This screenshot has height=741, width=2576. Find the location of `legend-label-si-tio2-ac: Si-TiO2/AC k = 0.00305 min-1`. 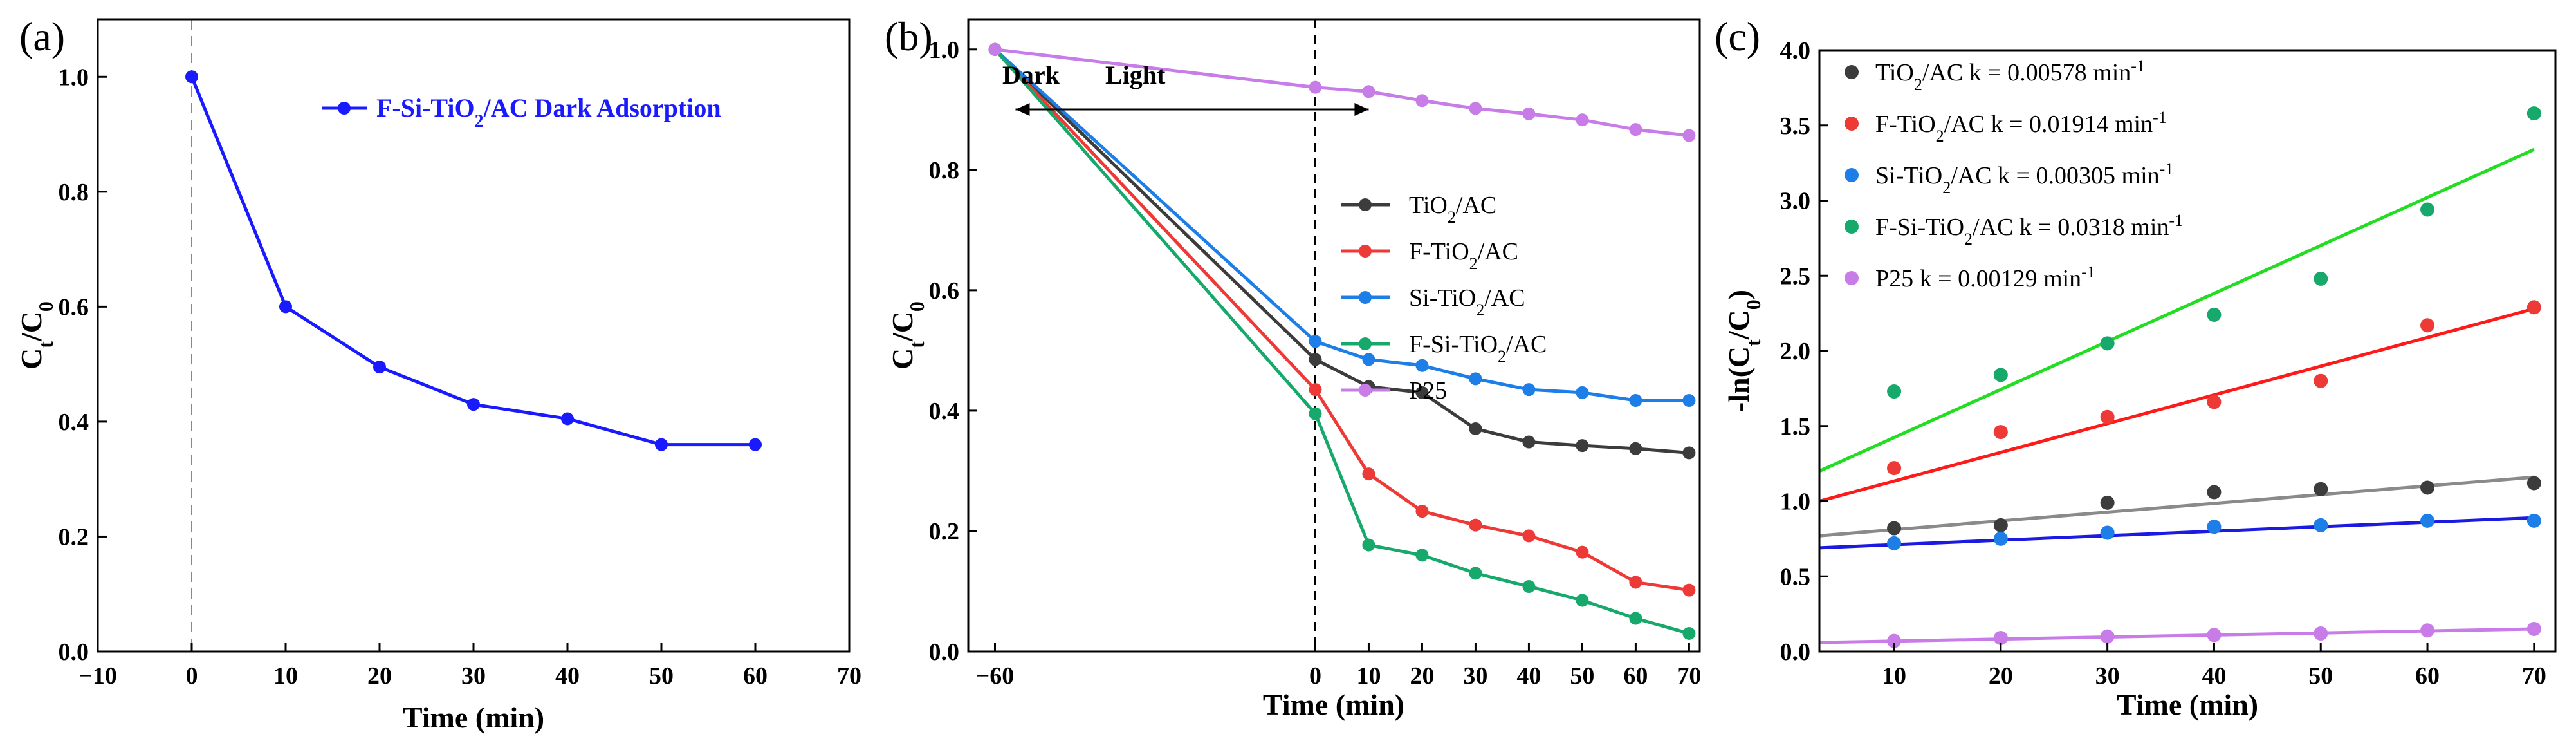

legend-label-si-tio2-ac: Si-TiO2/AC k = 0.00305 min-1 is located at coordinates (2024, 178).